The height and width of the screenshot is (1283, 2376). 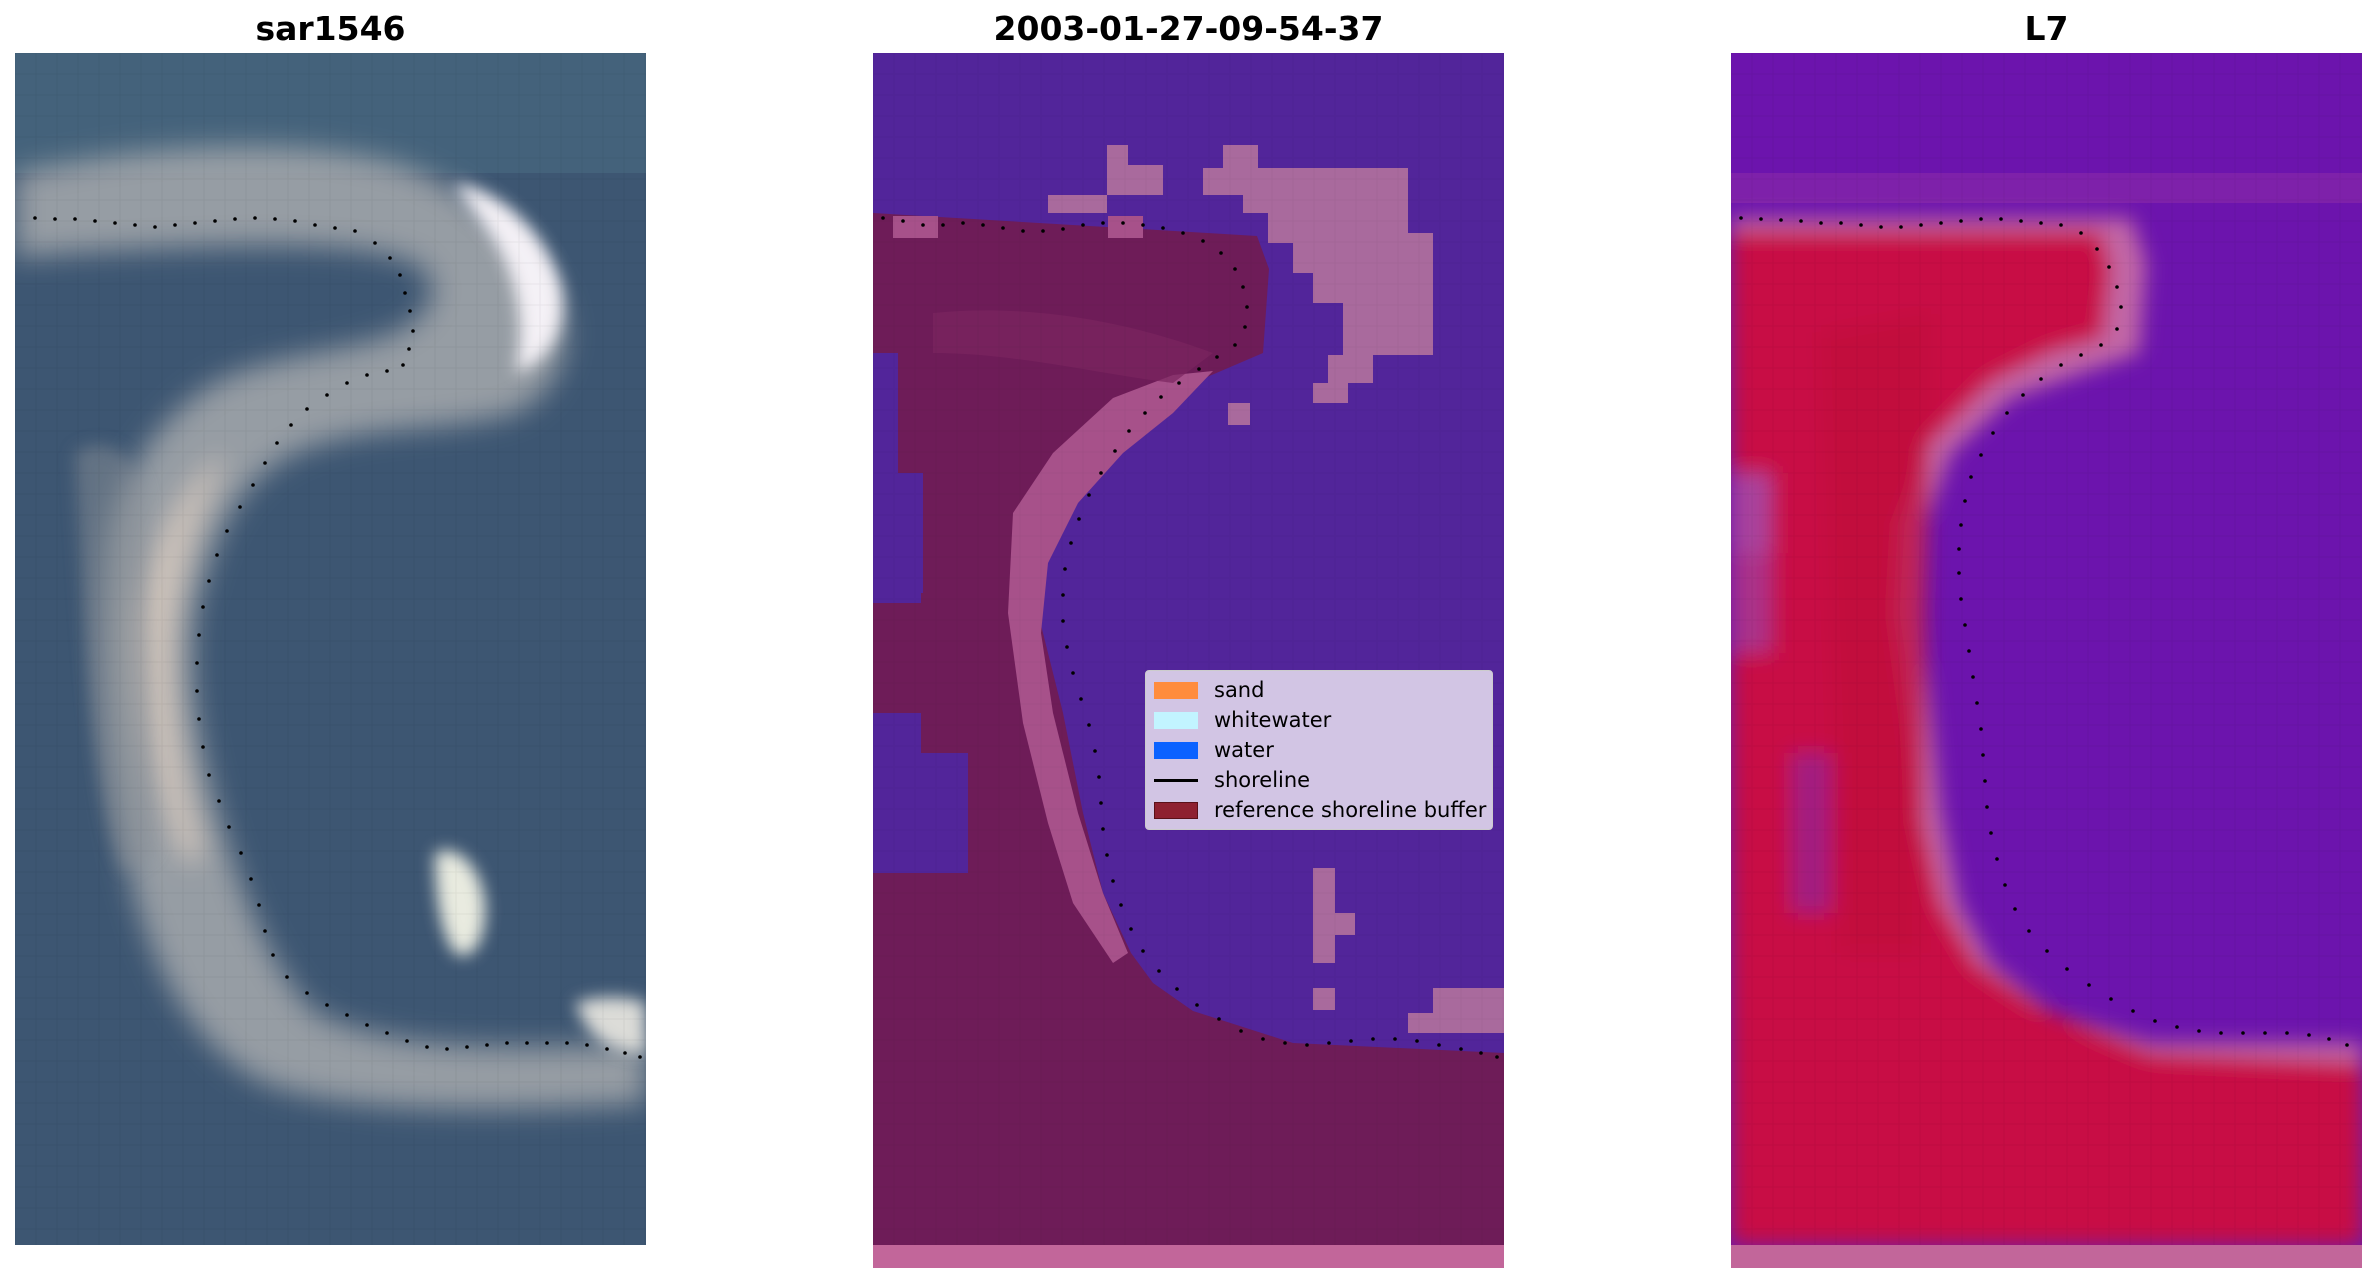 I want to click on reference-buffer-swatch, so click(x=1176, y=810).